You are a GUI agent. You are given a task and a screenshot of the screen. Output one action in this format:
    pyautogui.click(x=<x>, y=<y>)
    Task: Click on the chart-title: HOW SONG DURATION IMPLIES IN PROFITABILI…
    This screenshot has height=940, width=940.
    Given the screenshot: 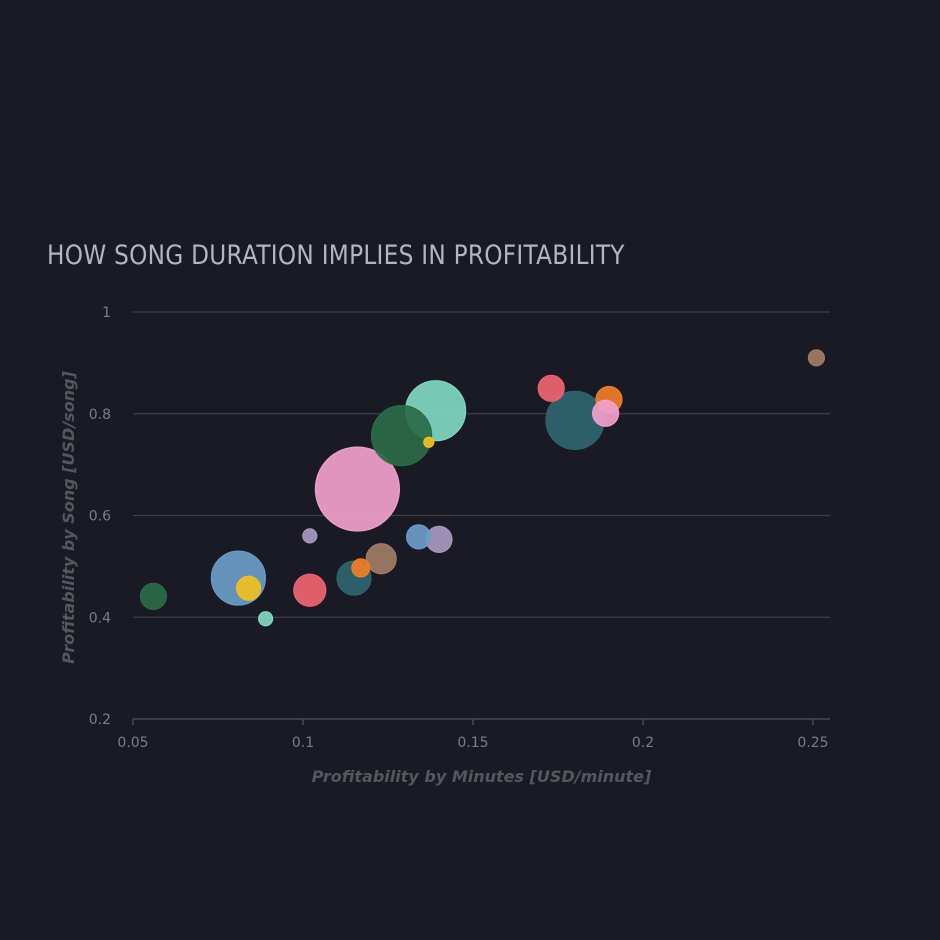 What is the action you would take?
    pyautogui.click(x=336, y=255)
    